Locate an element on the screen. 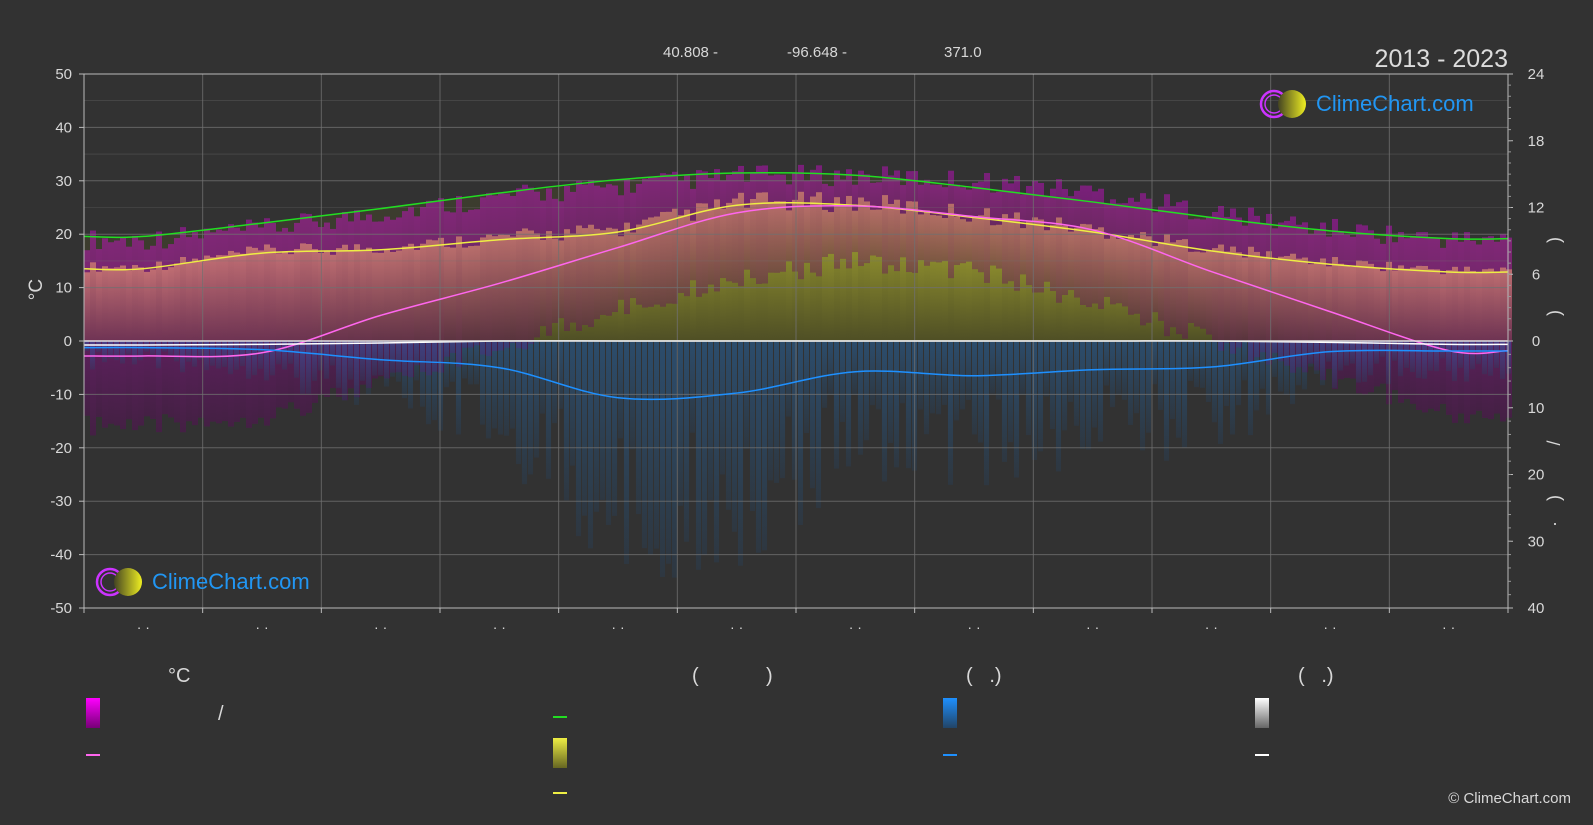  right-hours-tick-label: 24 is located at coordinates (1536, 74).